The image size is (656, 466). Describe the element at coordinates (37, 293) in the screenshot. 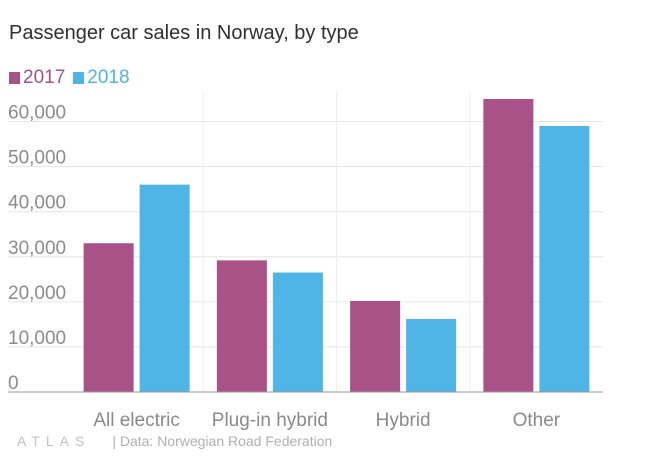

I see `y-tick-label: 20,000` at that location.